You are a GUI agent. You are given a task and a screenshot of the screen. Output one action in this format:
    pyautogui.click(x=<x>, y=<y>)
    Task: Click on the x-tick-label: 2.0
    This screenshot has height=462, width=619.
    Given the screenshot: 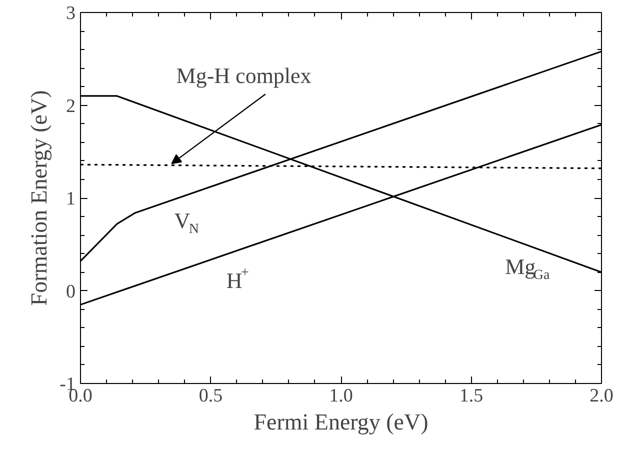 What is the action you would take?
    pyautogui.click(x=602, y=396)
    